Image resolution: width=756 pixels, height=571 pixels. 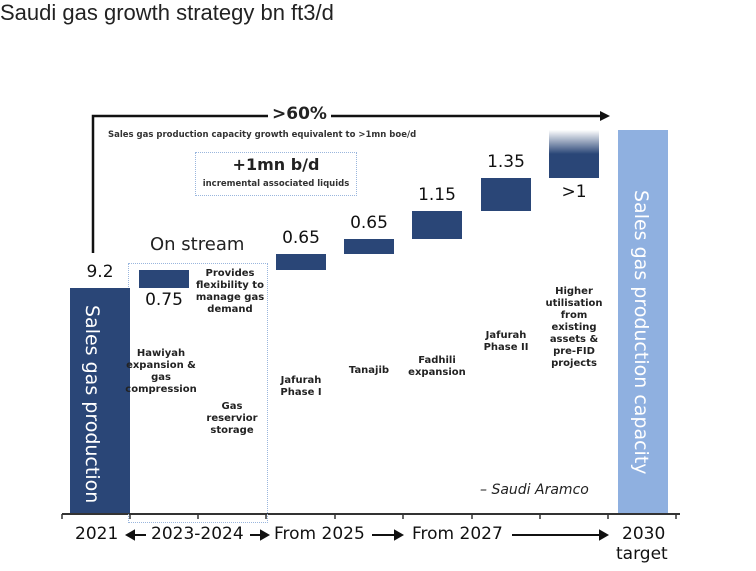 I want to click on value-label: 1.35, so click(x=506, y=161).